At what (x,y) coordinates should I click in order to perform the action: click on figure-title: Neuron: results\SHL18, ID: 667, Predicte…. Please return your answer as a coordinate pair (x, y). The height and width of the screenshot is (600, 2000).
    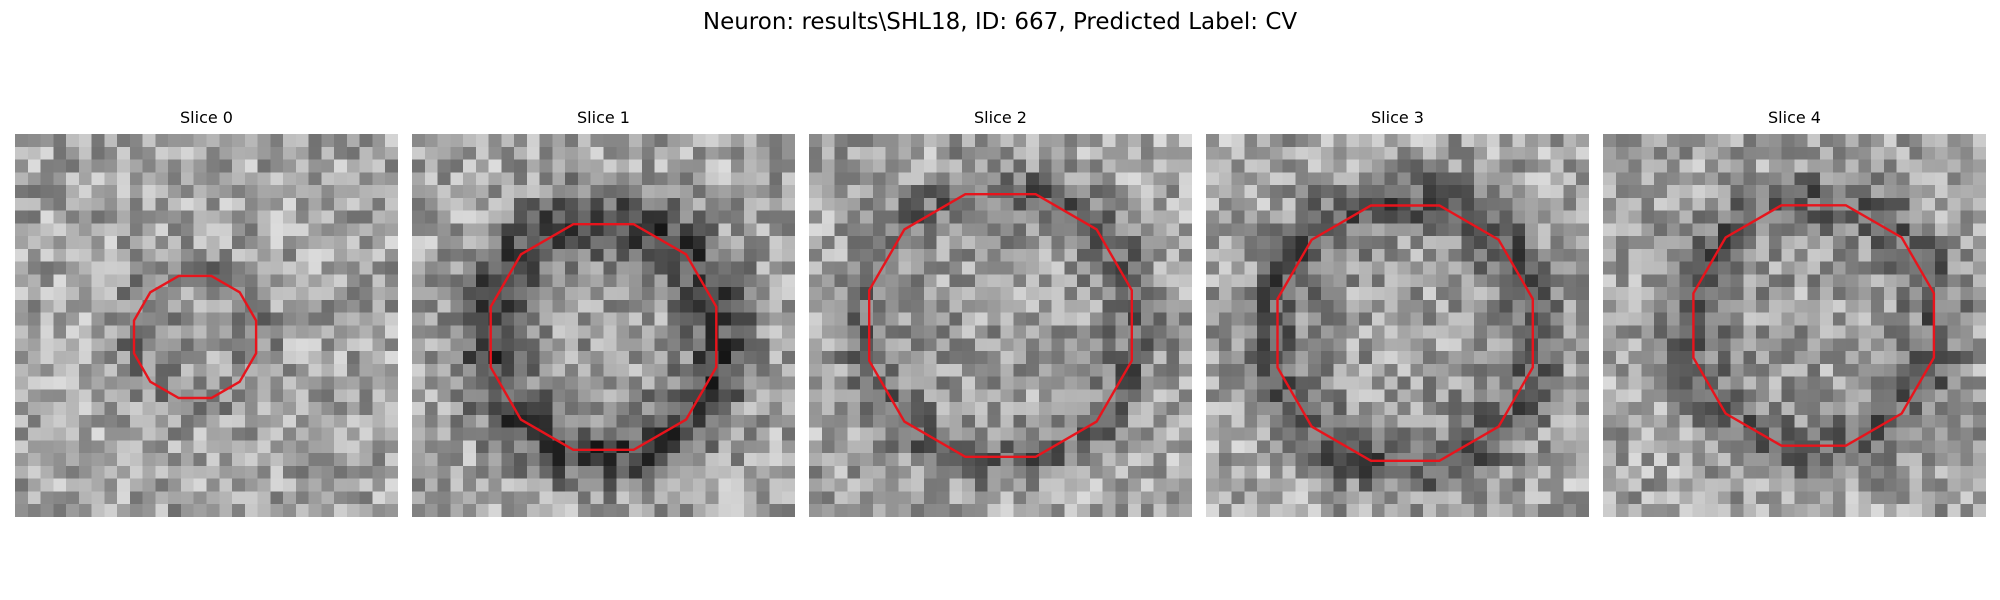
    Looking at the image, I should click on (1000, 22).